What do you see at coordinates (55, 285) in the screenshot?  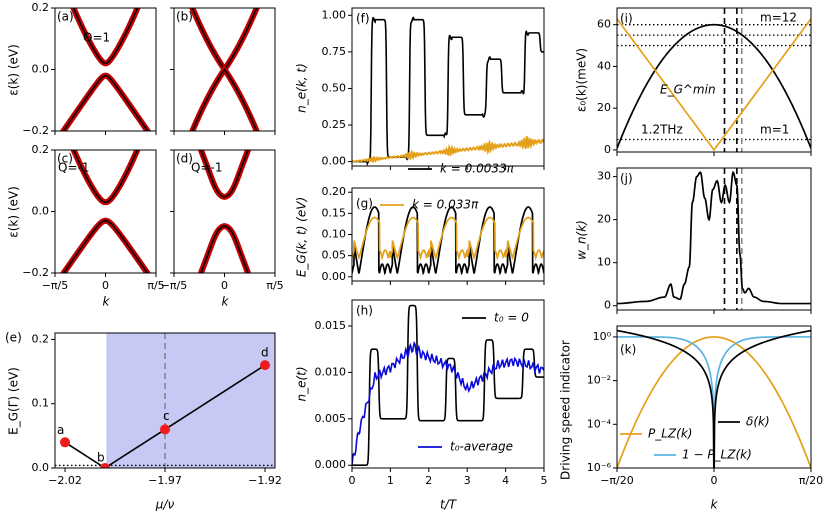 I see `panel-c-xtick-label: −π/5` at bounding box center [55, 285].